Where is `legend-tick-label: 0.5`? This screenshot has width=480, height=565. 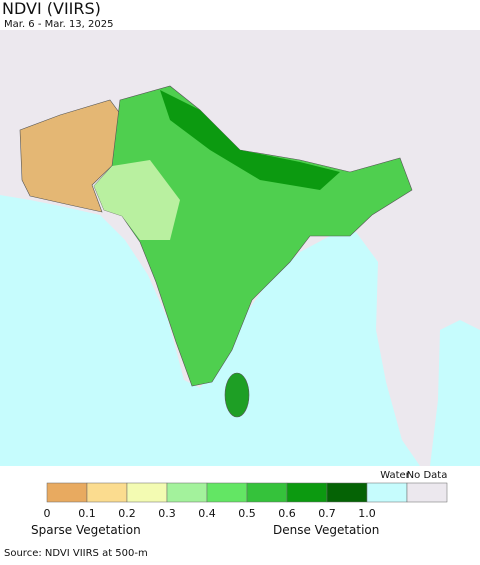
legend-tick-label: 0.5 is located at coordinates (247, 513).